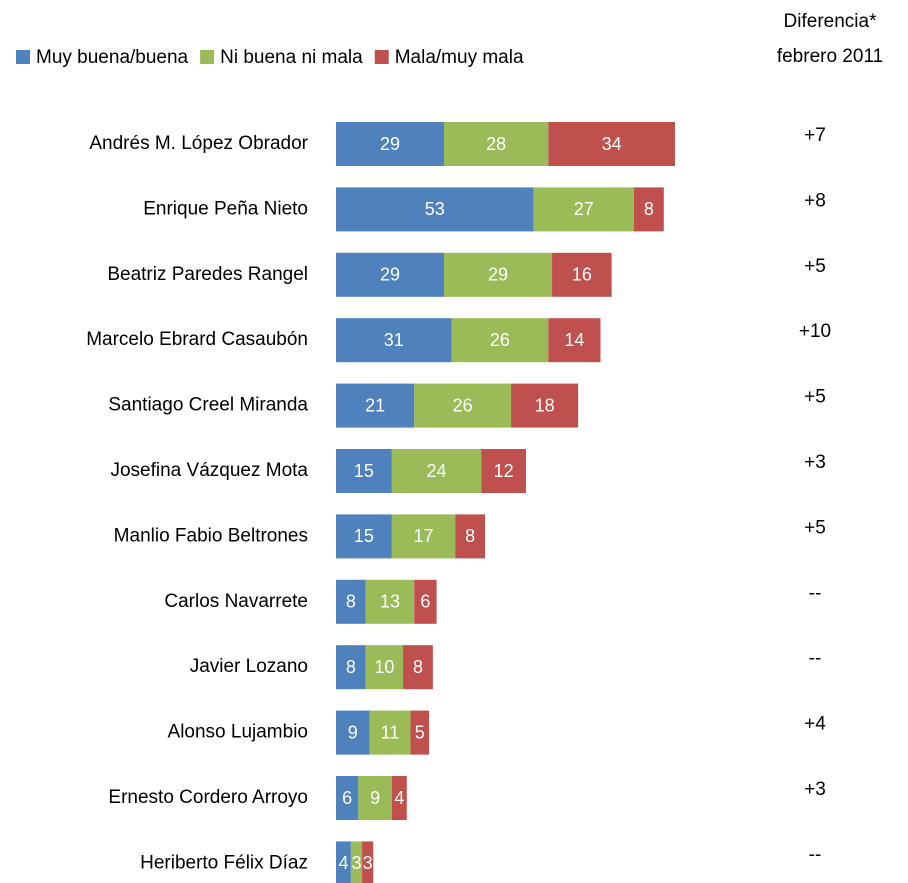  I want to click on difference-header: febrero 2011, so click(830, 56).